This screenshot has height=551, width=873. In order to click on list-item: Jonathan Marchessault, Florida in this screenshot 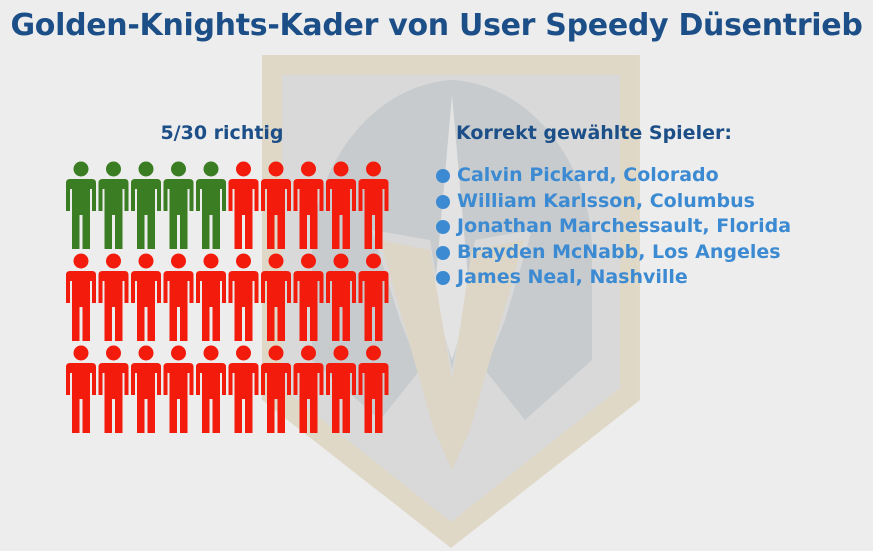, I will do `click(613, 227)`.